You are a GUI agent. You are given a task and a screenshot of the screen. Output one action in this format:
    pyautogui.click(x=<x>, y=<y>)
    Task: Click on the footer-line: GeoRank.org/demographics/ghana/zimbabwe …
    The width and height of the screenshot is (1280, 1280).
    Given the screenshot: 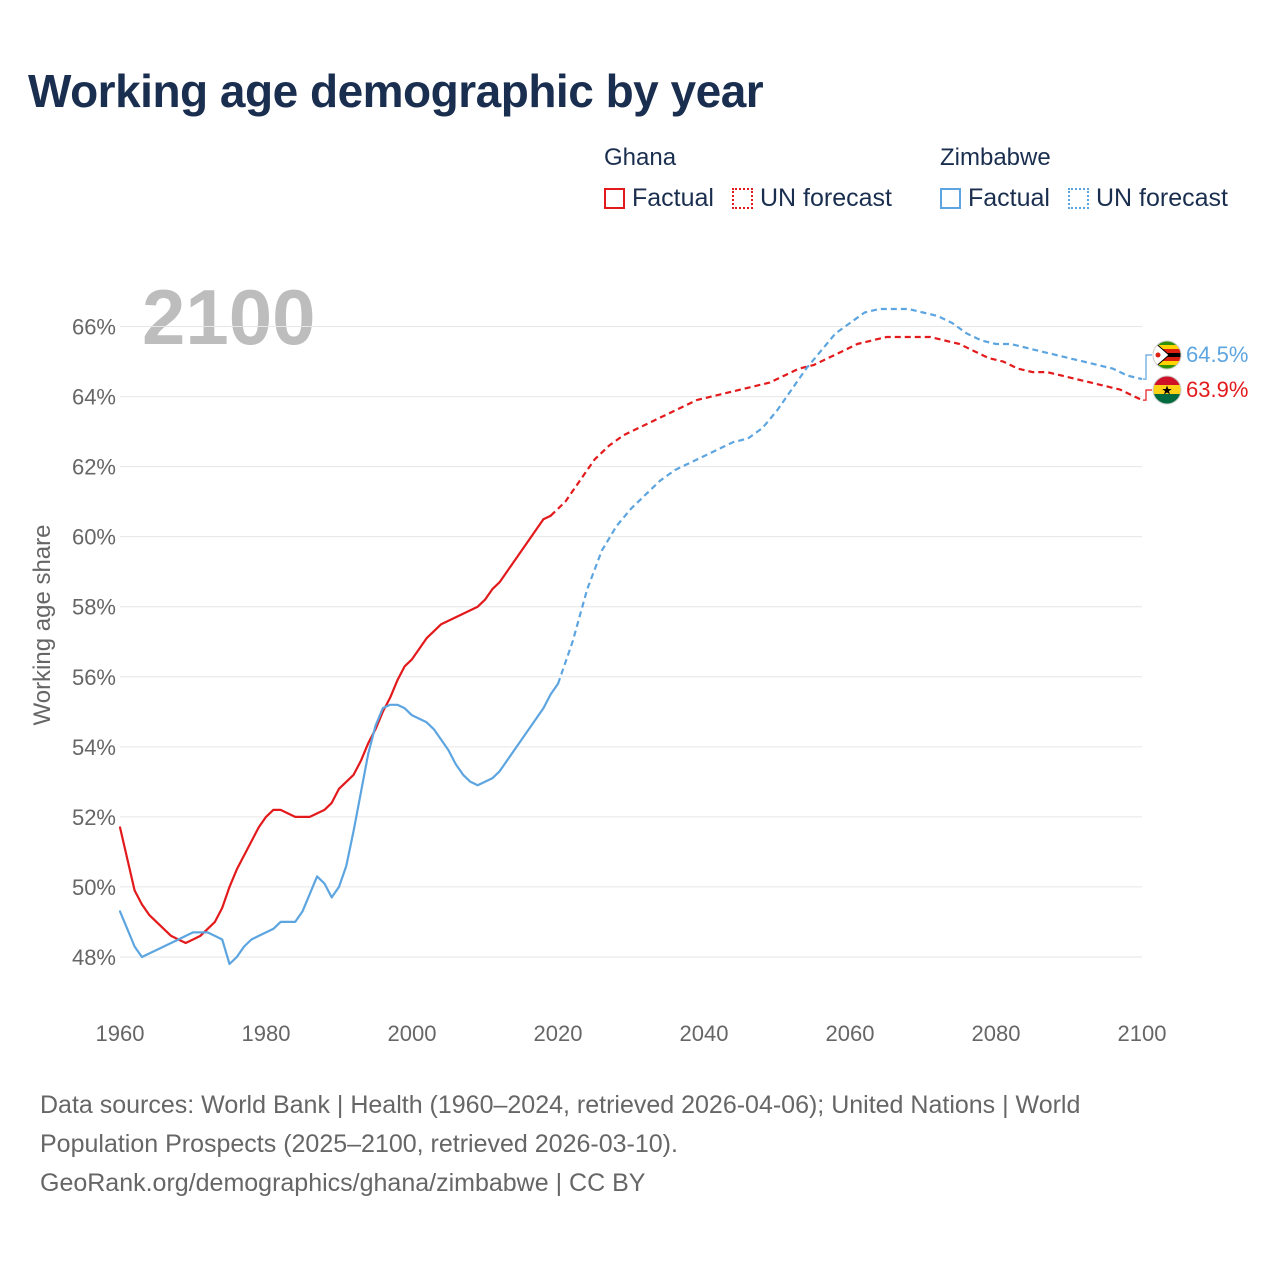 What is the action you would take?
    pyautogui.click(x=343, y=1183)
    